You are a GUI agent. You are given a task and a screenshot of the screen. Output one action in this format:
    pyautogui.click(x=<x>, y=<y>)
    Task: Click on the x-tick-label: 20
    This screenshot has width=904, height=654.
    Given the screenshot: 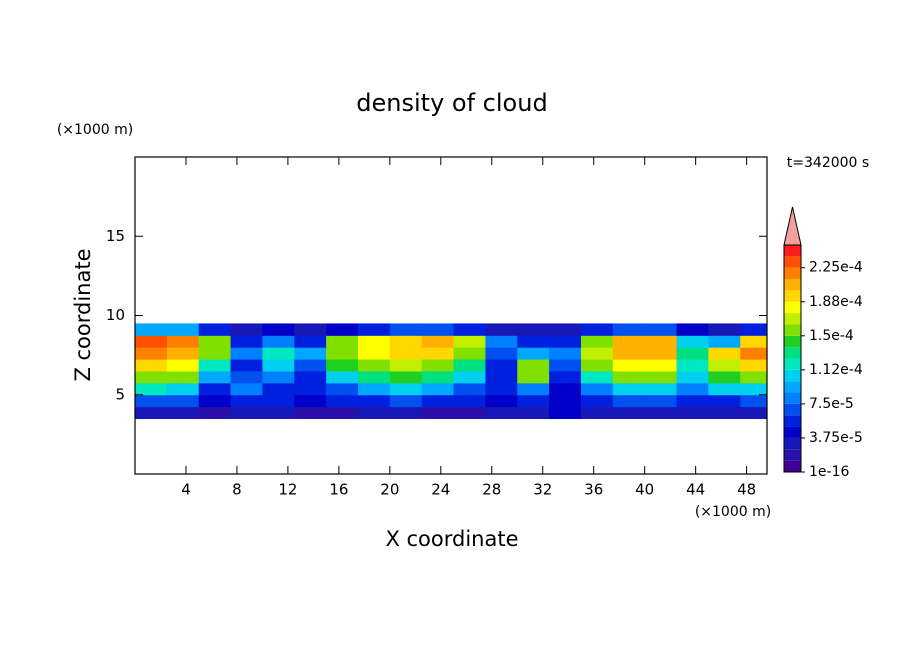 What is the action you would take?
    pyautogui.click(x=389, y=490)
    